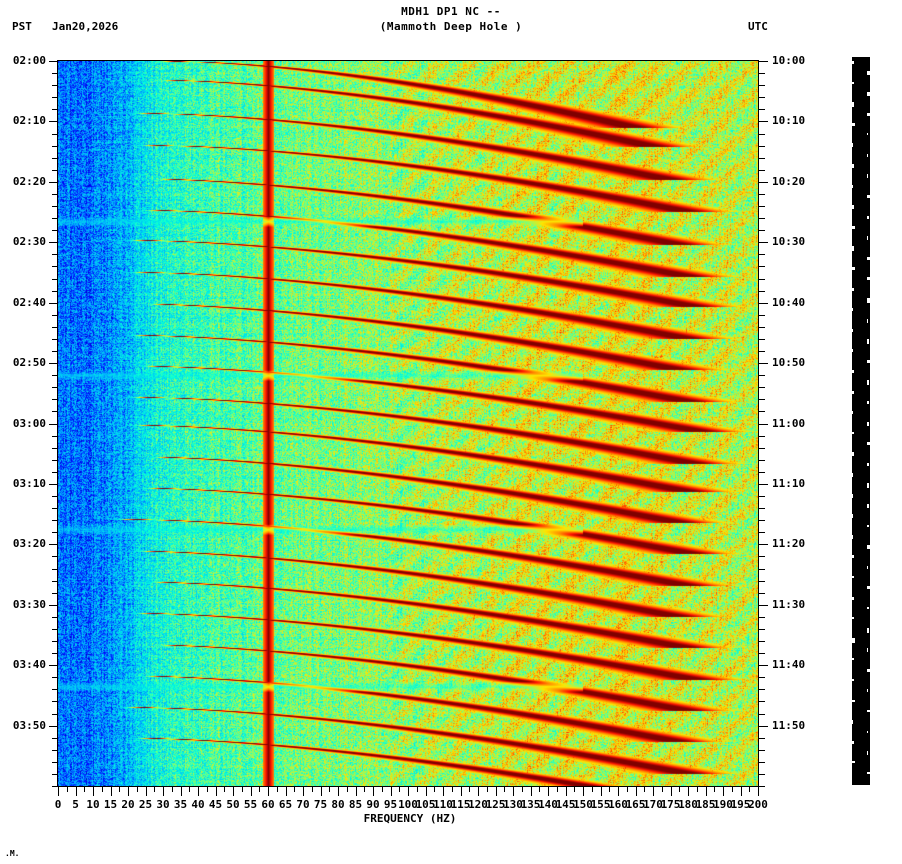 This screenshot has width=902, height=864. Describe the element at coordinates (29, 483) in the screenshot. I see `y-tick-label-left-7: 03:10` at that location.